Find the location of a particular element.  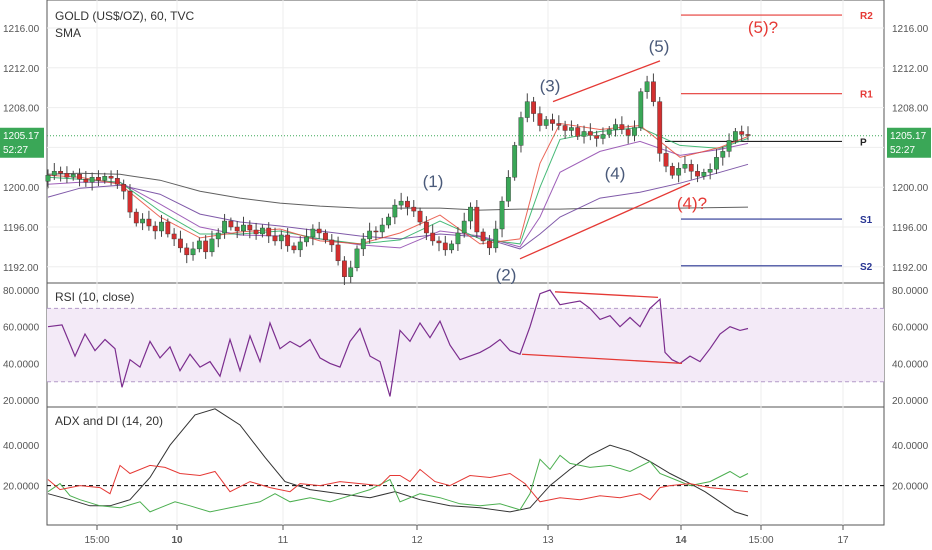

x-tick-label: 10 is located at coordinates (177, 540).